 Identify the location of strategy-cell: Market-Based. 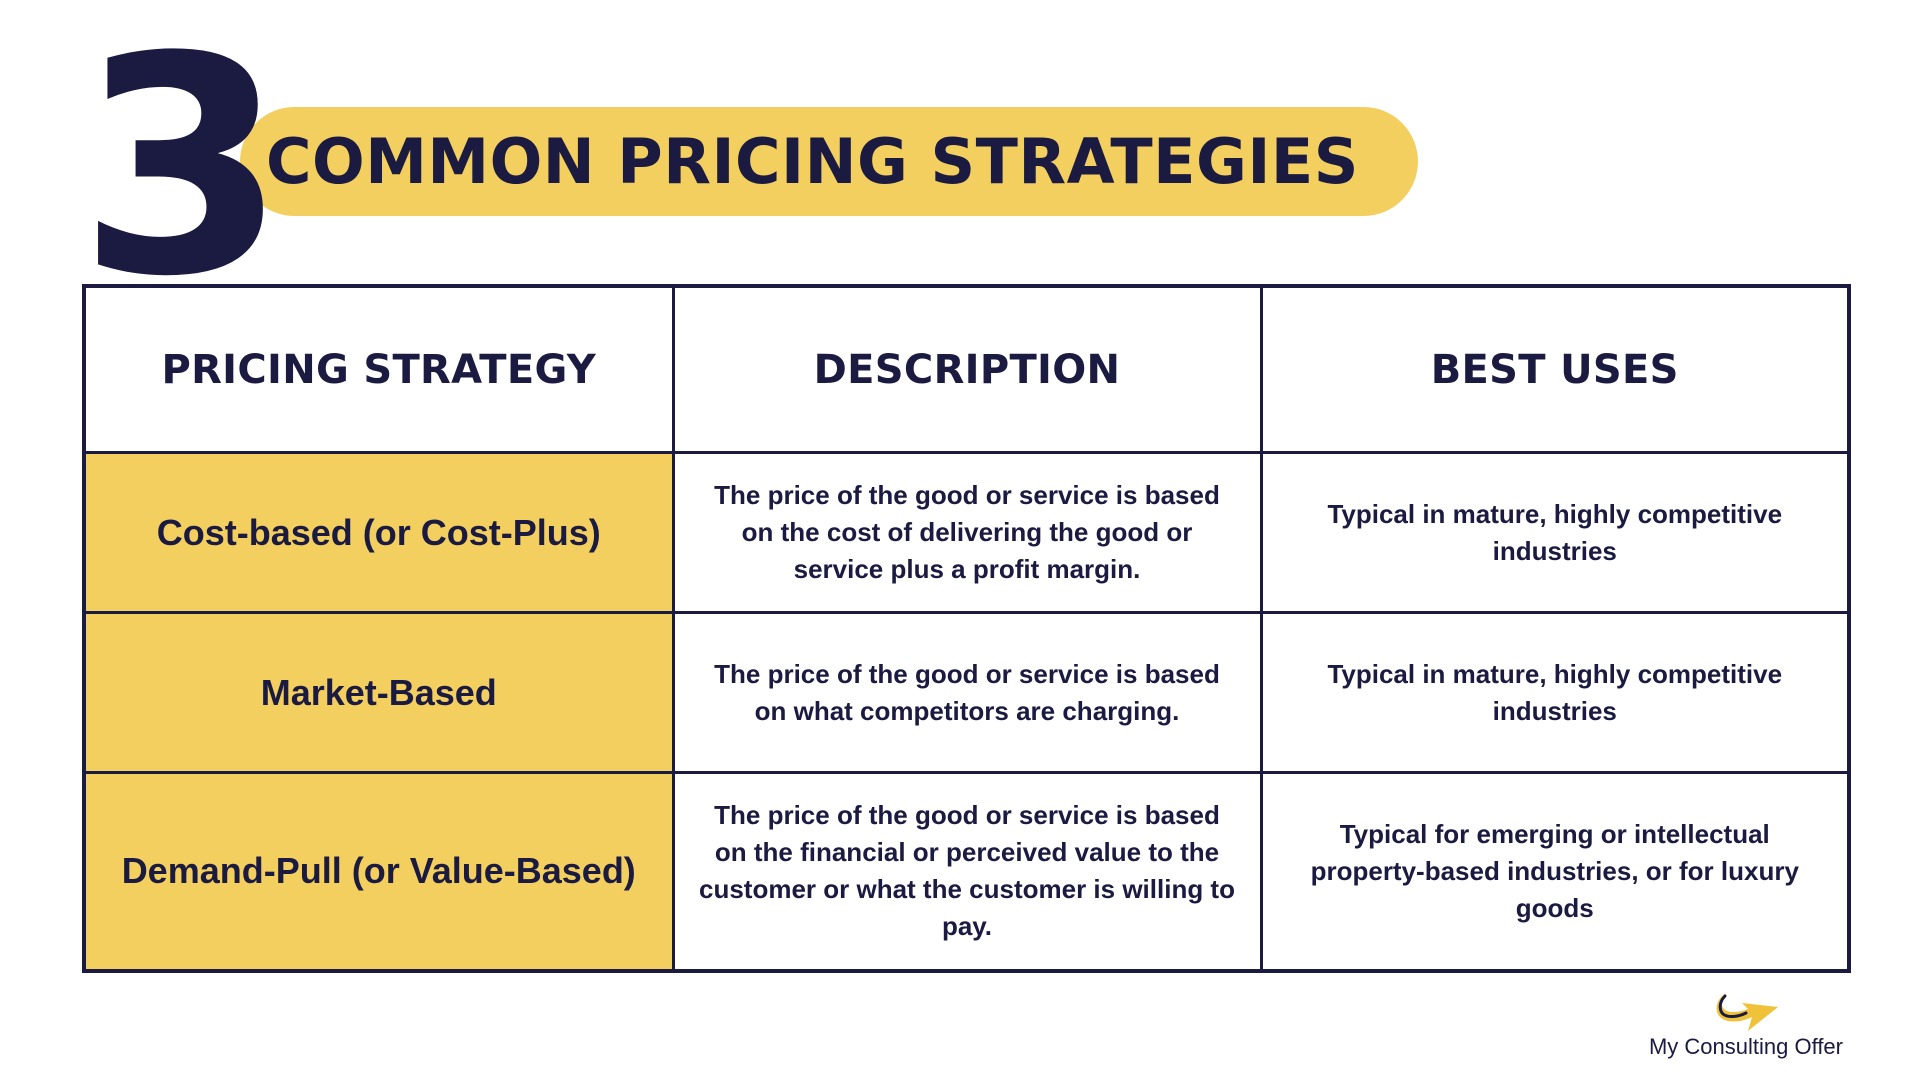
(378, 692).